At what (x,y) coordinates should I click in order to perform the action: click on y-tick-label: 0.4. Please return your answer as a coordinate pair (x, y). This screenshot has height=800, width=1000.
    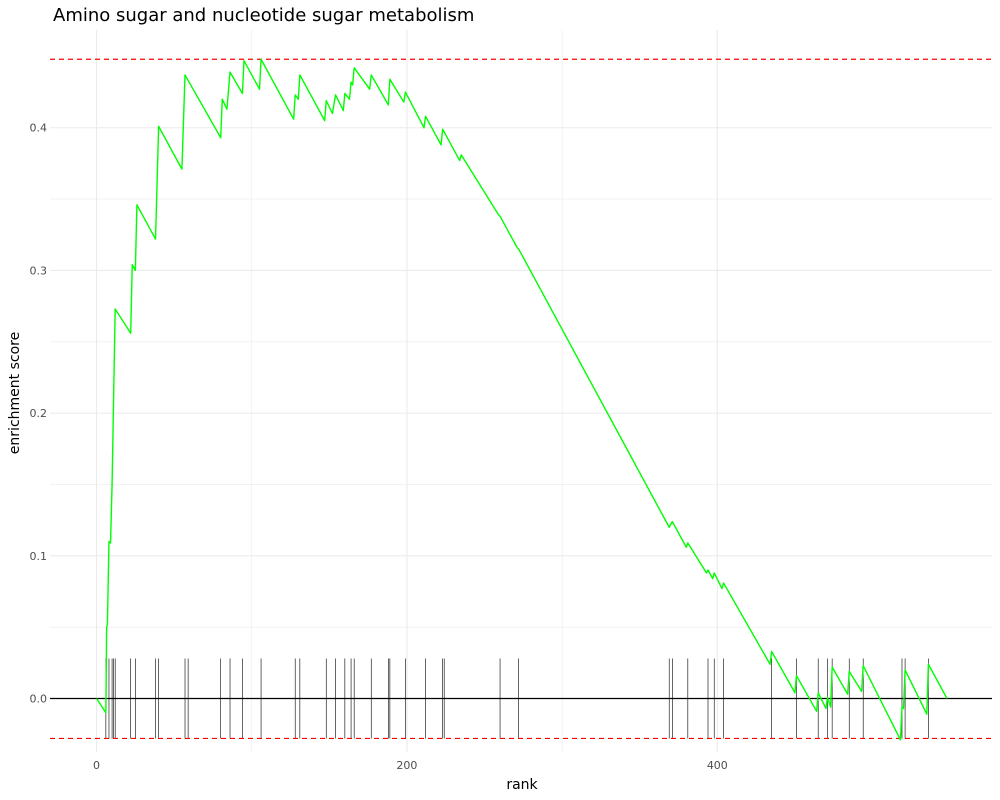
    Looking at the image, I should click on (39, 128).